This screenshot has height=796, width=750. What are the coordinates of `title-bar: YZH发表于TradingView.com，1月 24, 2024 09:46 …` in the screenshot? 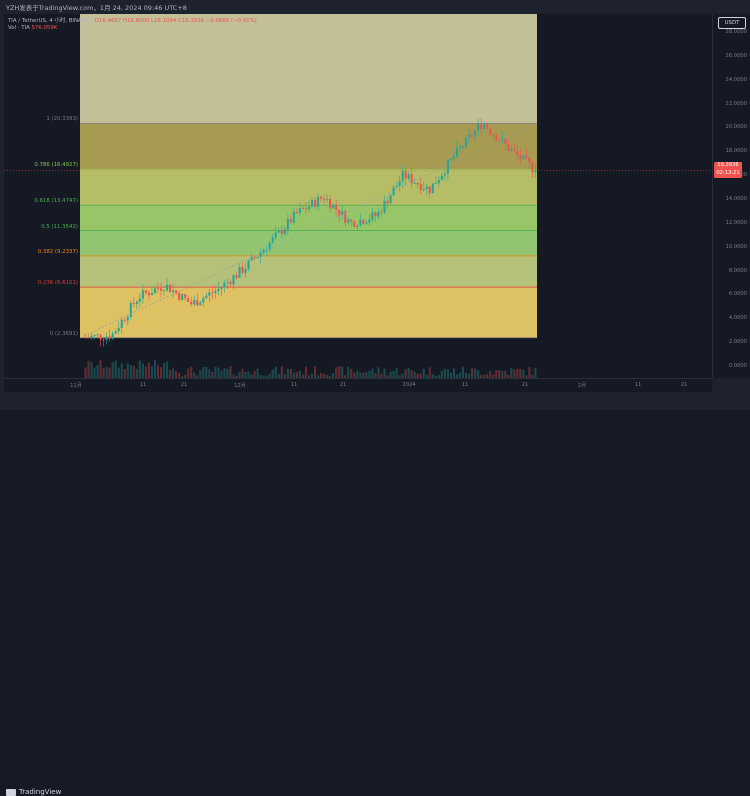 It's located at (375, 7).